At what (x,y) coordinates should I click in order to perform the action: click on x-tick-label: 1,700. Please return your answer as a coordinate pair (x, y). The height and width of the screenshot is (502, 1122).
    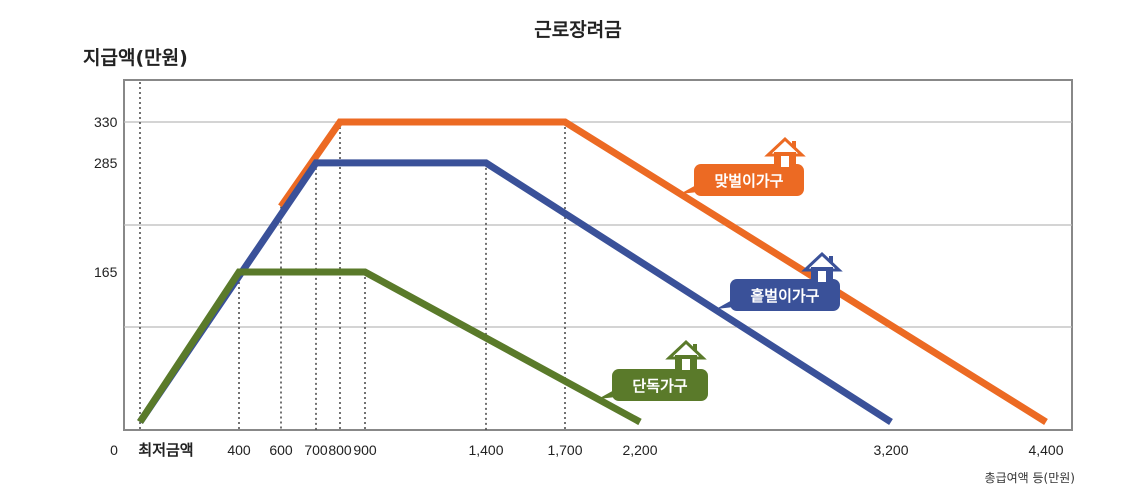
    Looking at the image, I should click on (564, 450).